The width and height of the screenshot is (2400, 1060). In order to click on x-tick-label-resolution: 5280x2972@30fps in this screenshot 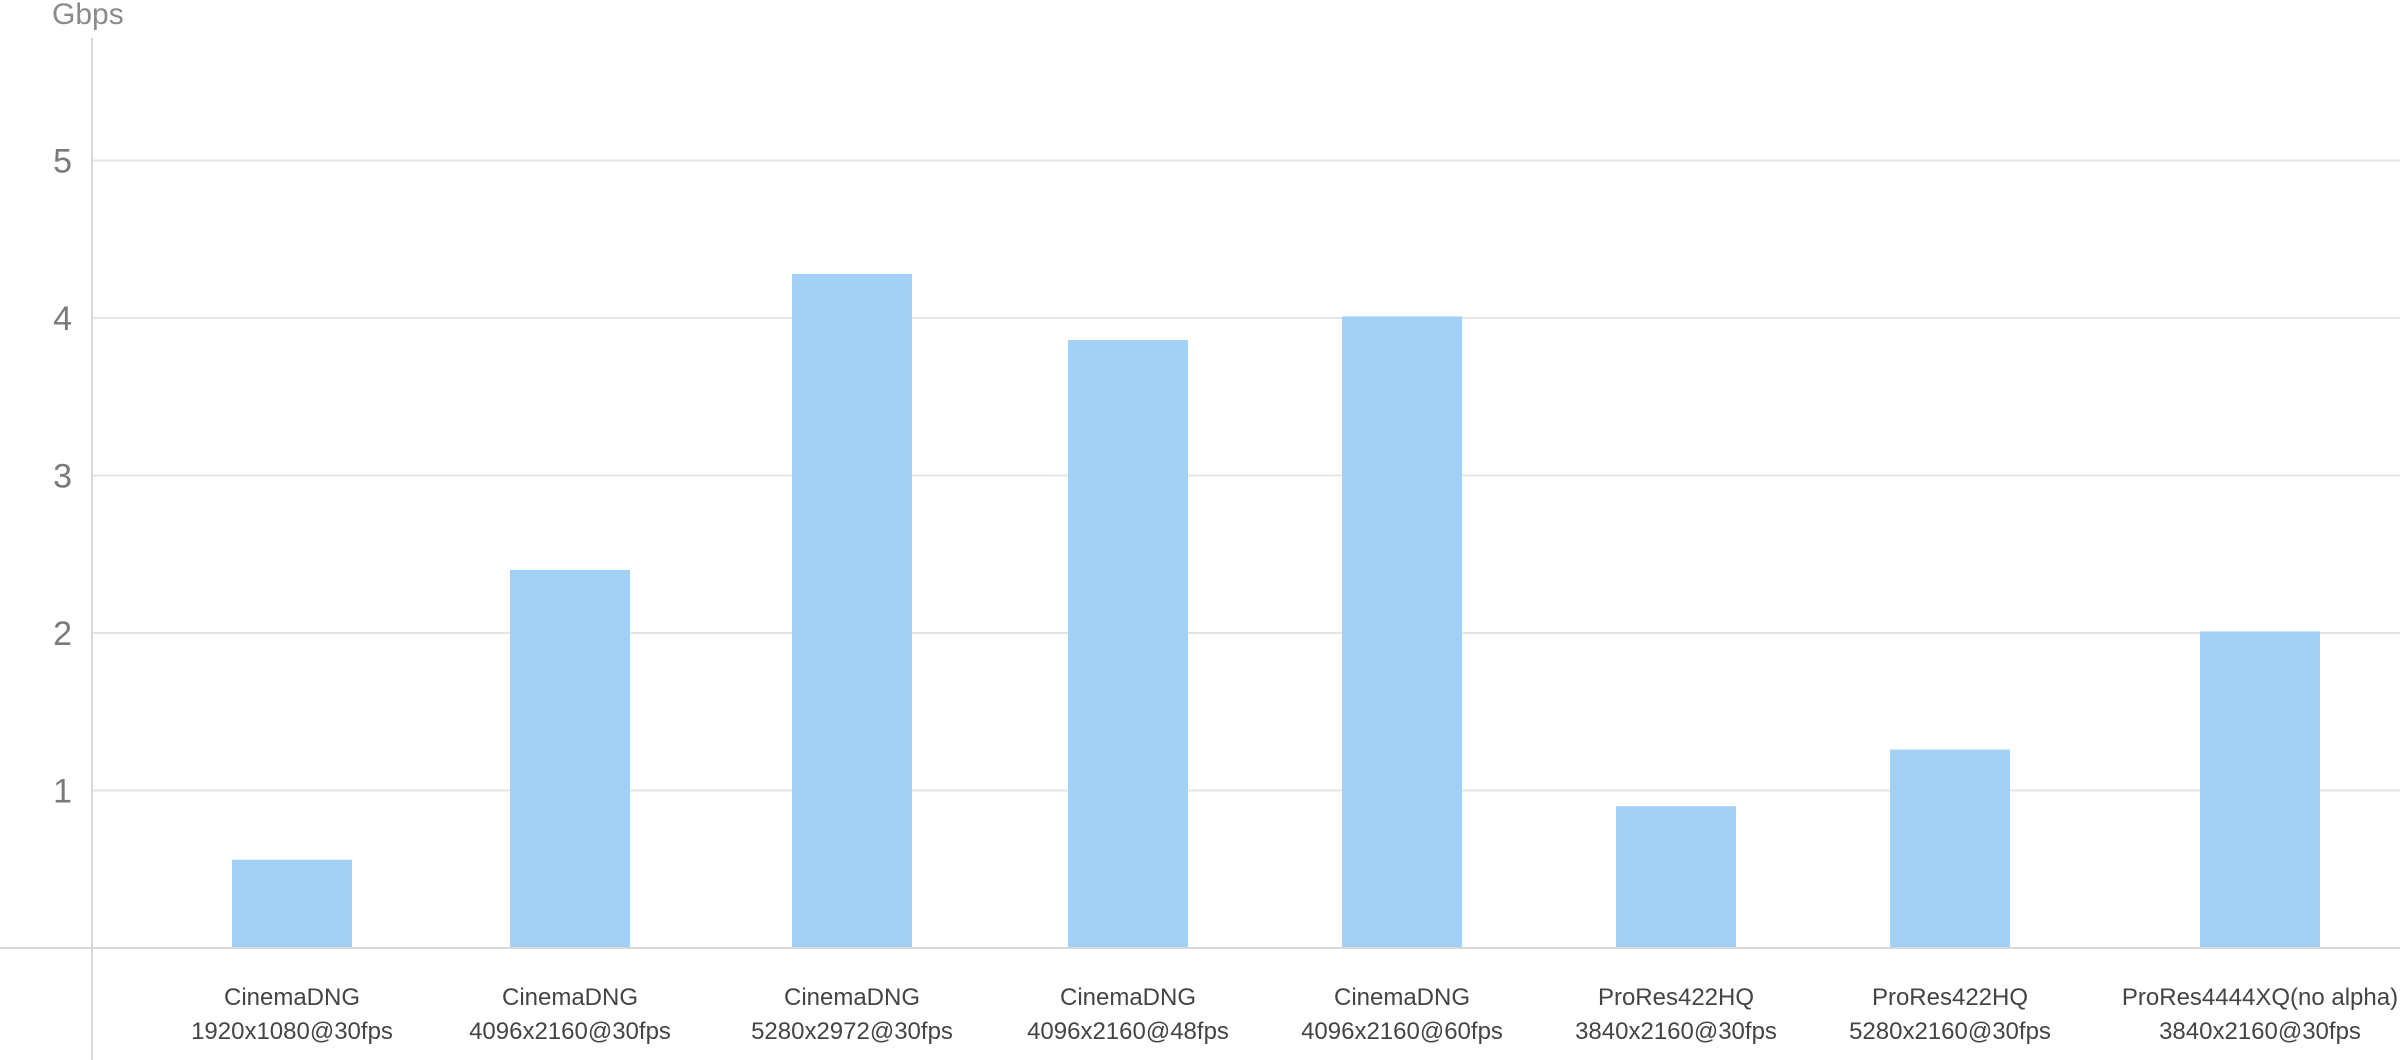, I will do `click(852, 1031)`.